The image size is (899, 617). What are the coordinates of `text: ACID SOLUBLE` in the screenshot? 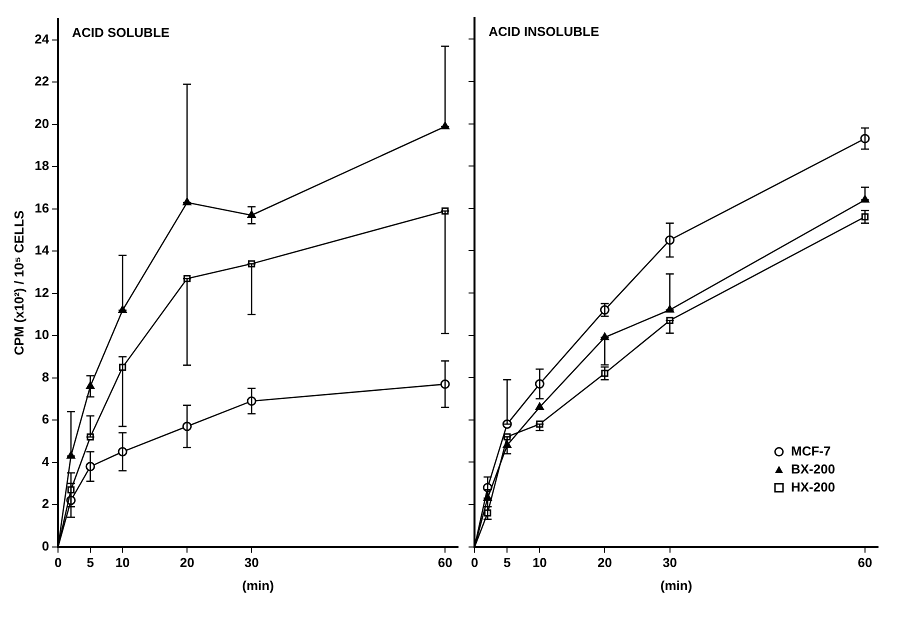 It's located at (121, 32).